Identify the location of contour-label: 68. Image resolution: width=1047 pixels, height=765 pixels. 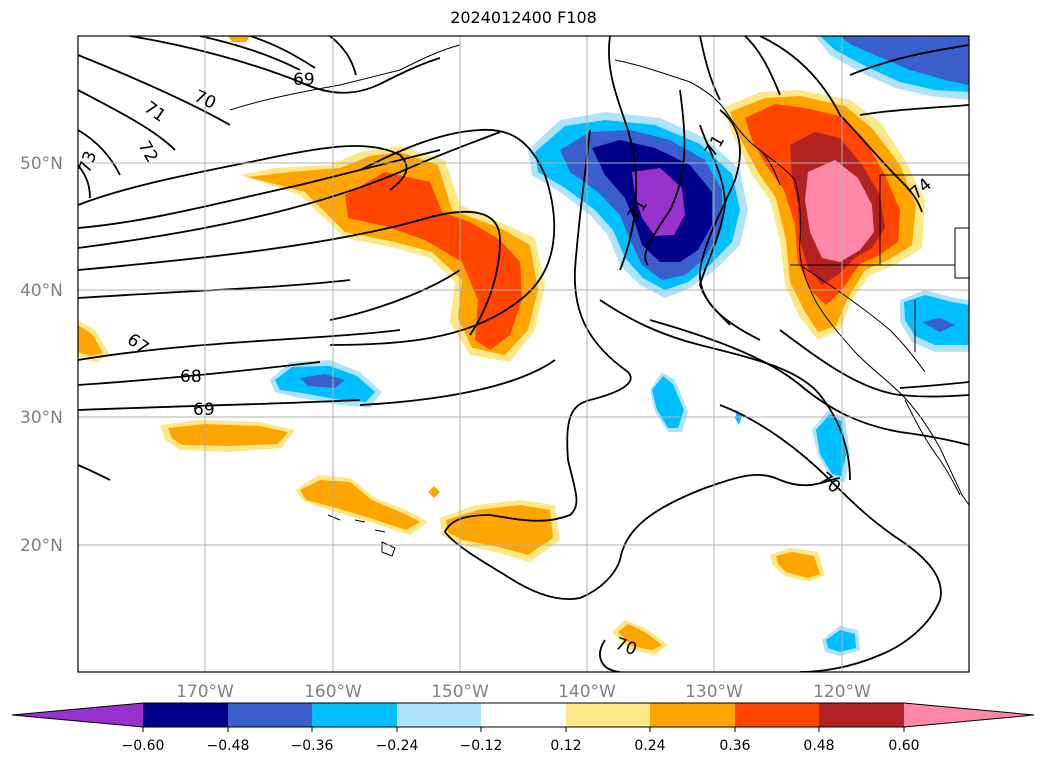
(191, 377).